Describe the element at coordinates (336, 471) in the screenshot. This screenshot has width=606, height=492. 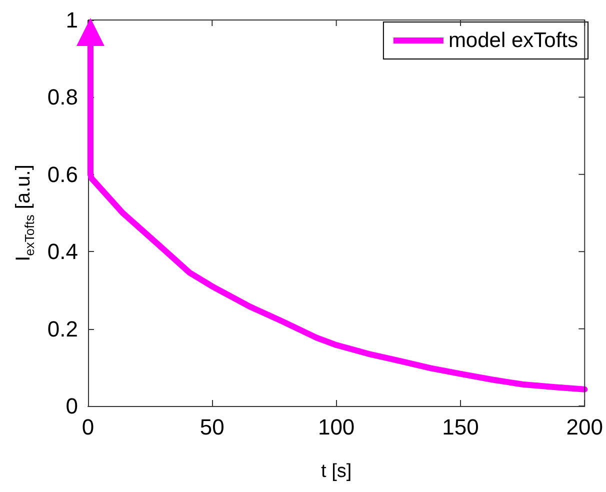
I see `x-axis-title: t [s]` at that location.